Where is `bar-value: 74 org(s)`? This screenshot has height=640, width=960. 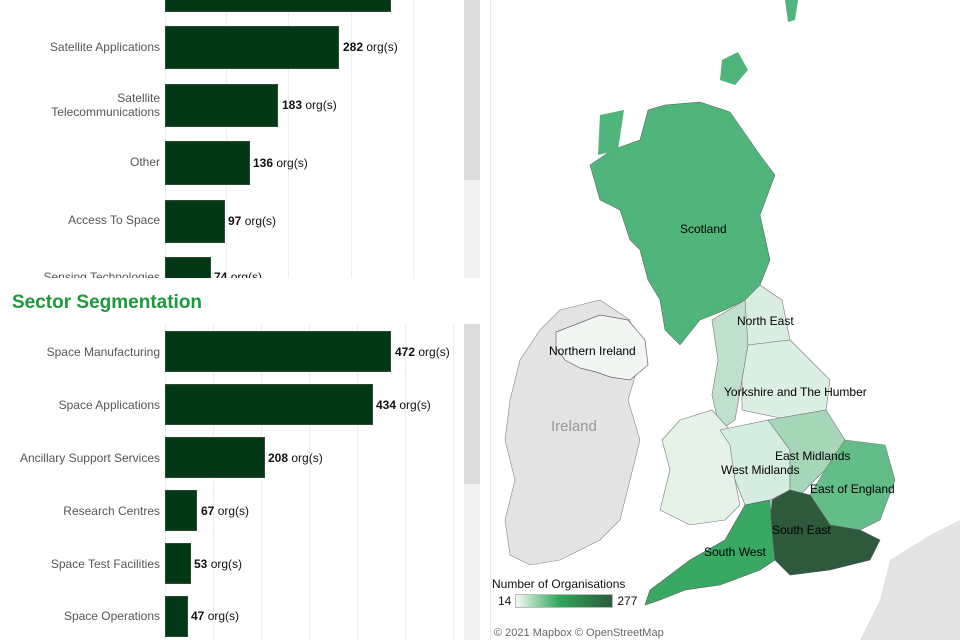 bar-value: 74 org(s) is located at coordinates (238, 274).